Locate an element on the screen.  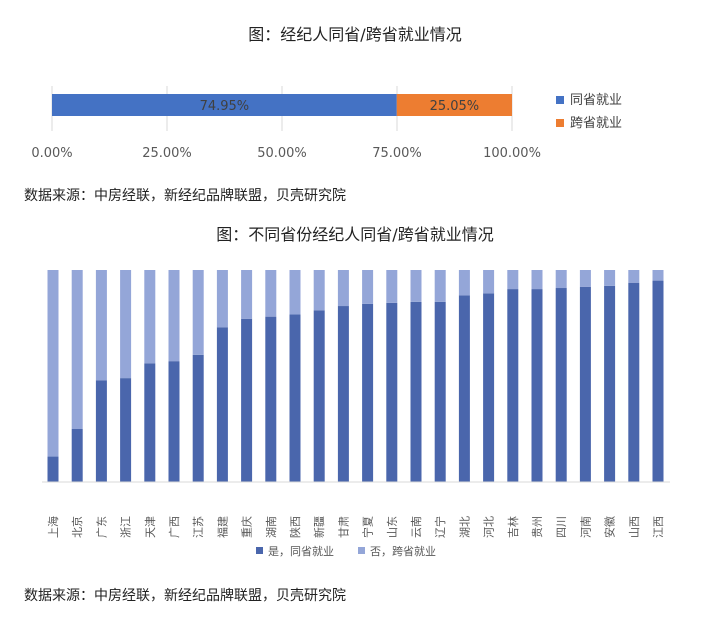
chart1-data-label: 25.05% is located at coordinates (455, 106).